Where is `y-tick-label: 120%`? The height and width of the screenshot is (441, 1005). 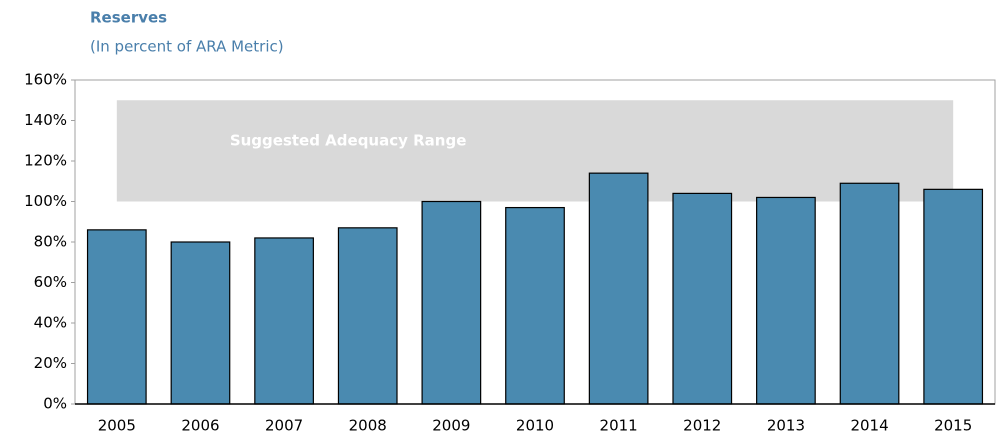
y-tick-label: 120% is located at coordinates (45, 161).